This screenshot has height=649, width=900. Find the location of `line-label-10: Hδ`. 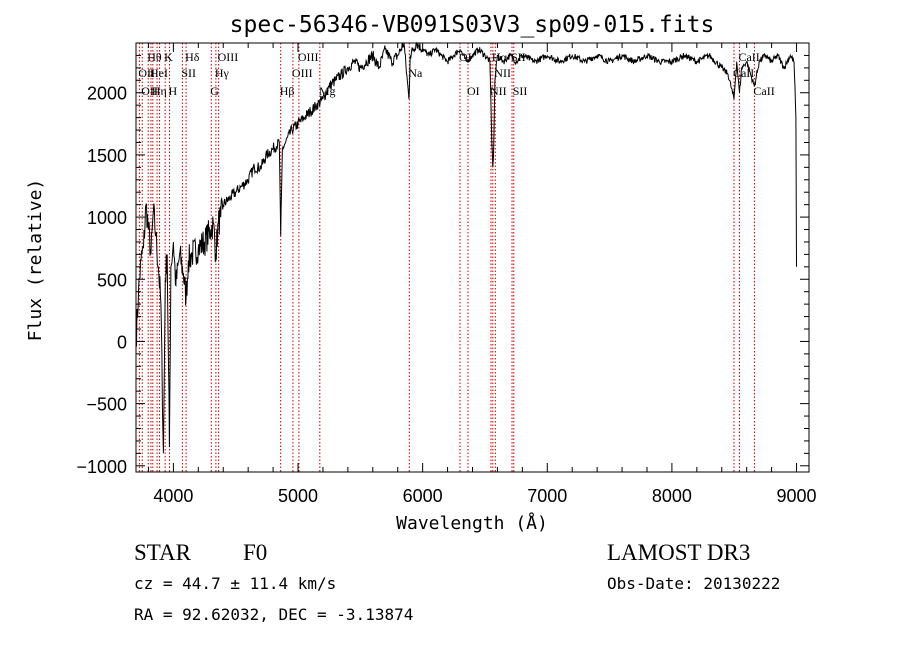

line-label-10: Hδ is located at coordinates (192, 57).